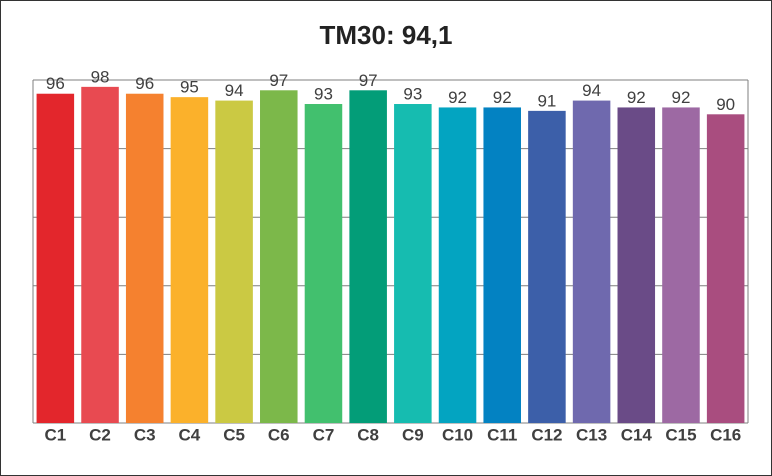  What do you see at coordinates (457, 434) in the screenshot?
I see `x-tick-label: C10` at bounding box center [457, 434].